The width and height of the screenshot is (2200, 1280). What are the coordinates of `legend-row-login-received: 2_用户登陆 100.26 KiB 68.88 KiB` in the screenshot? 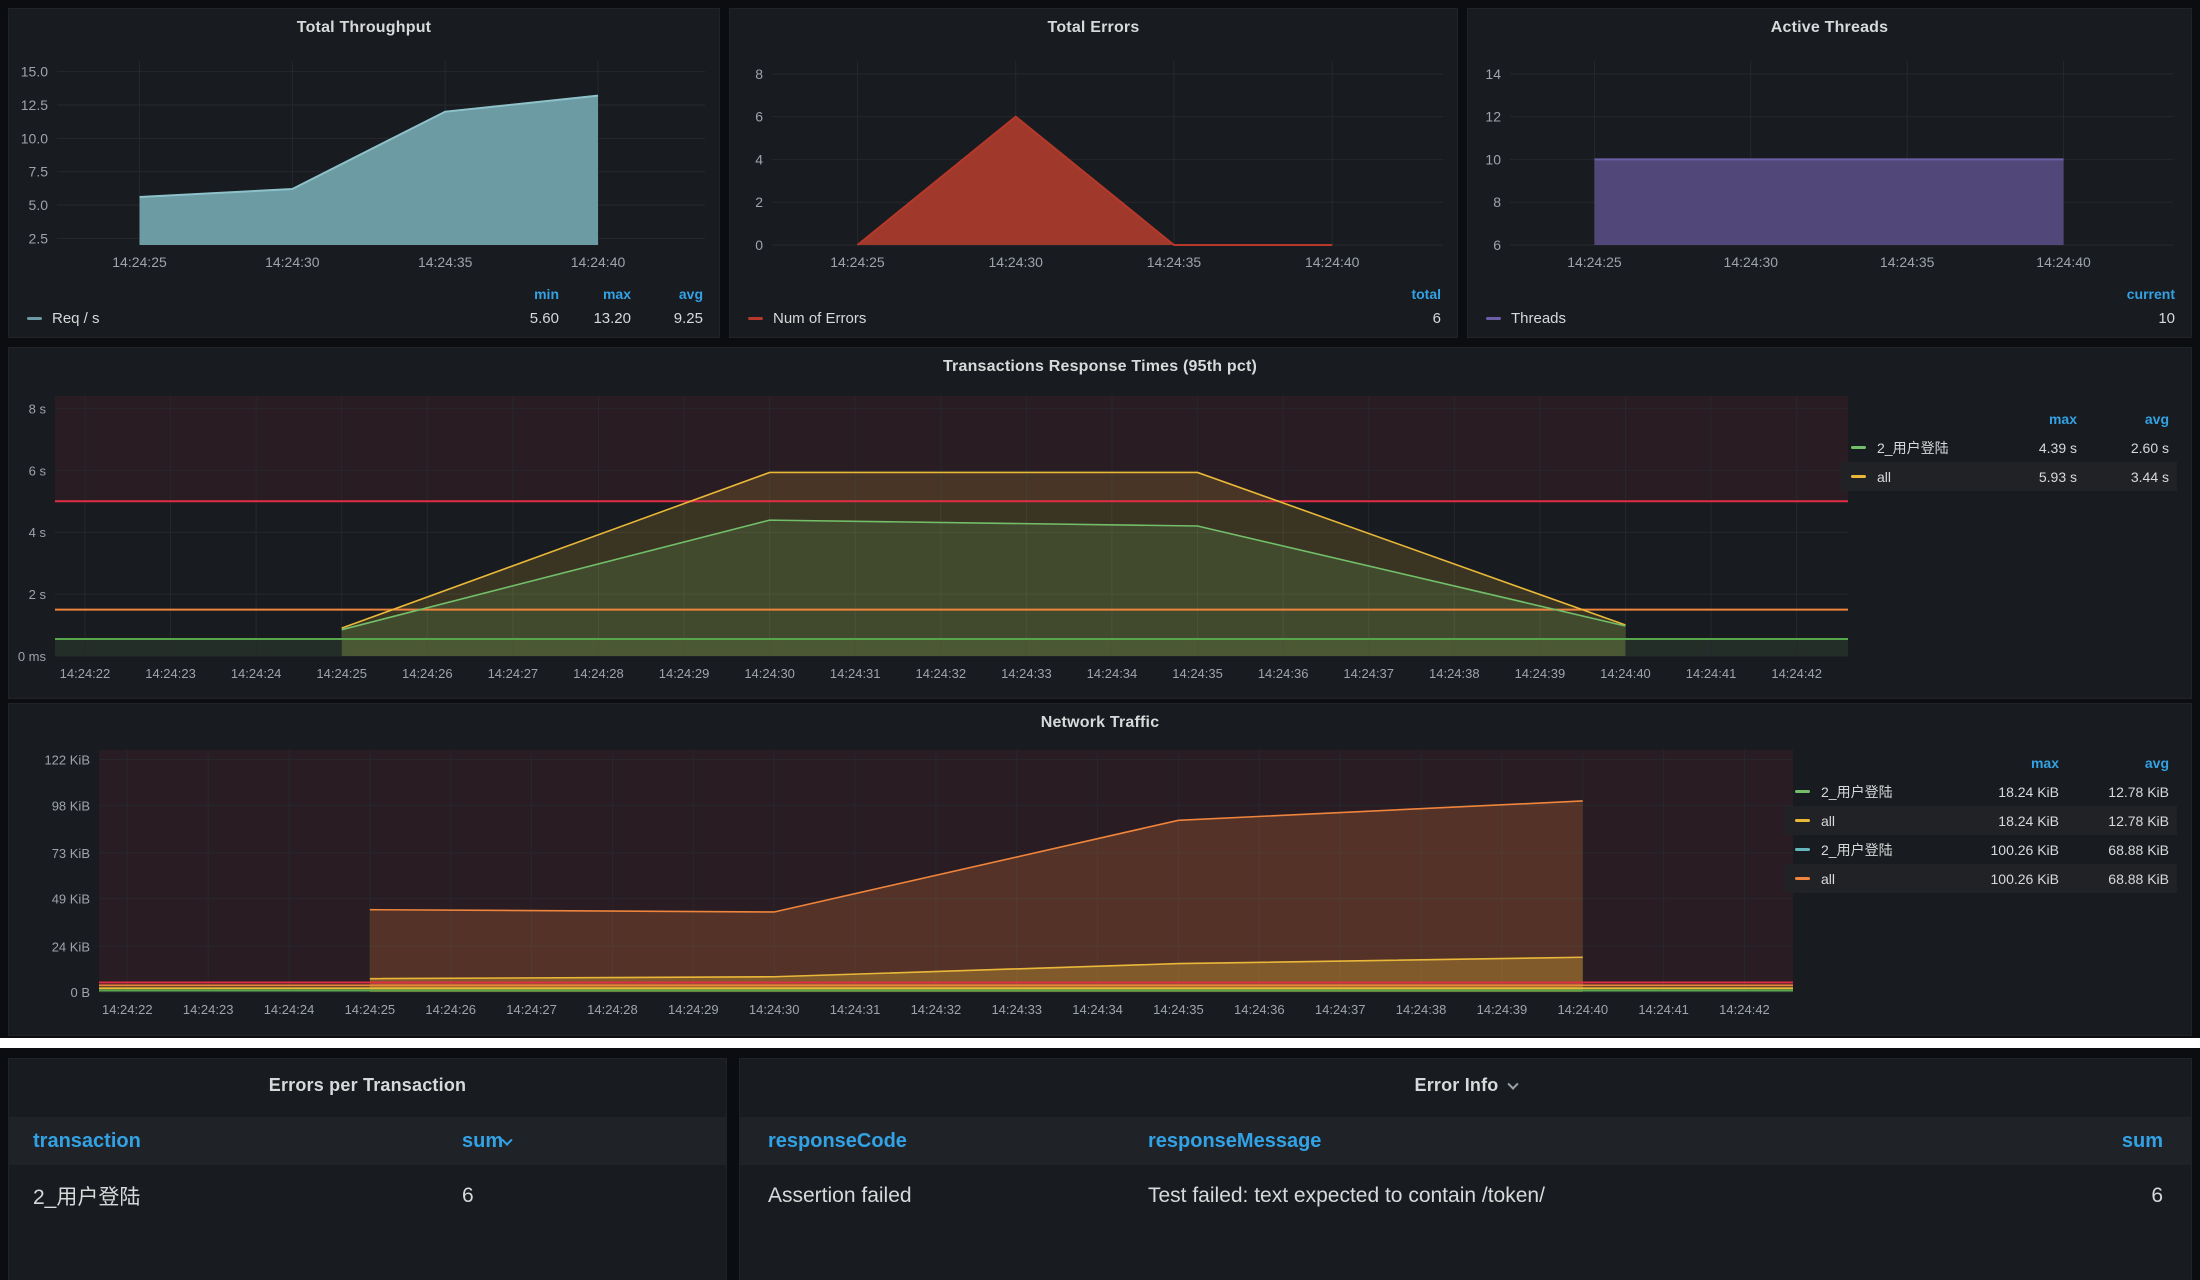 It's located at (1981, 849).